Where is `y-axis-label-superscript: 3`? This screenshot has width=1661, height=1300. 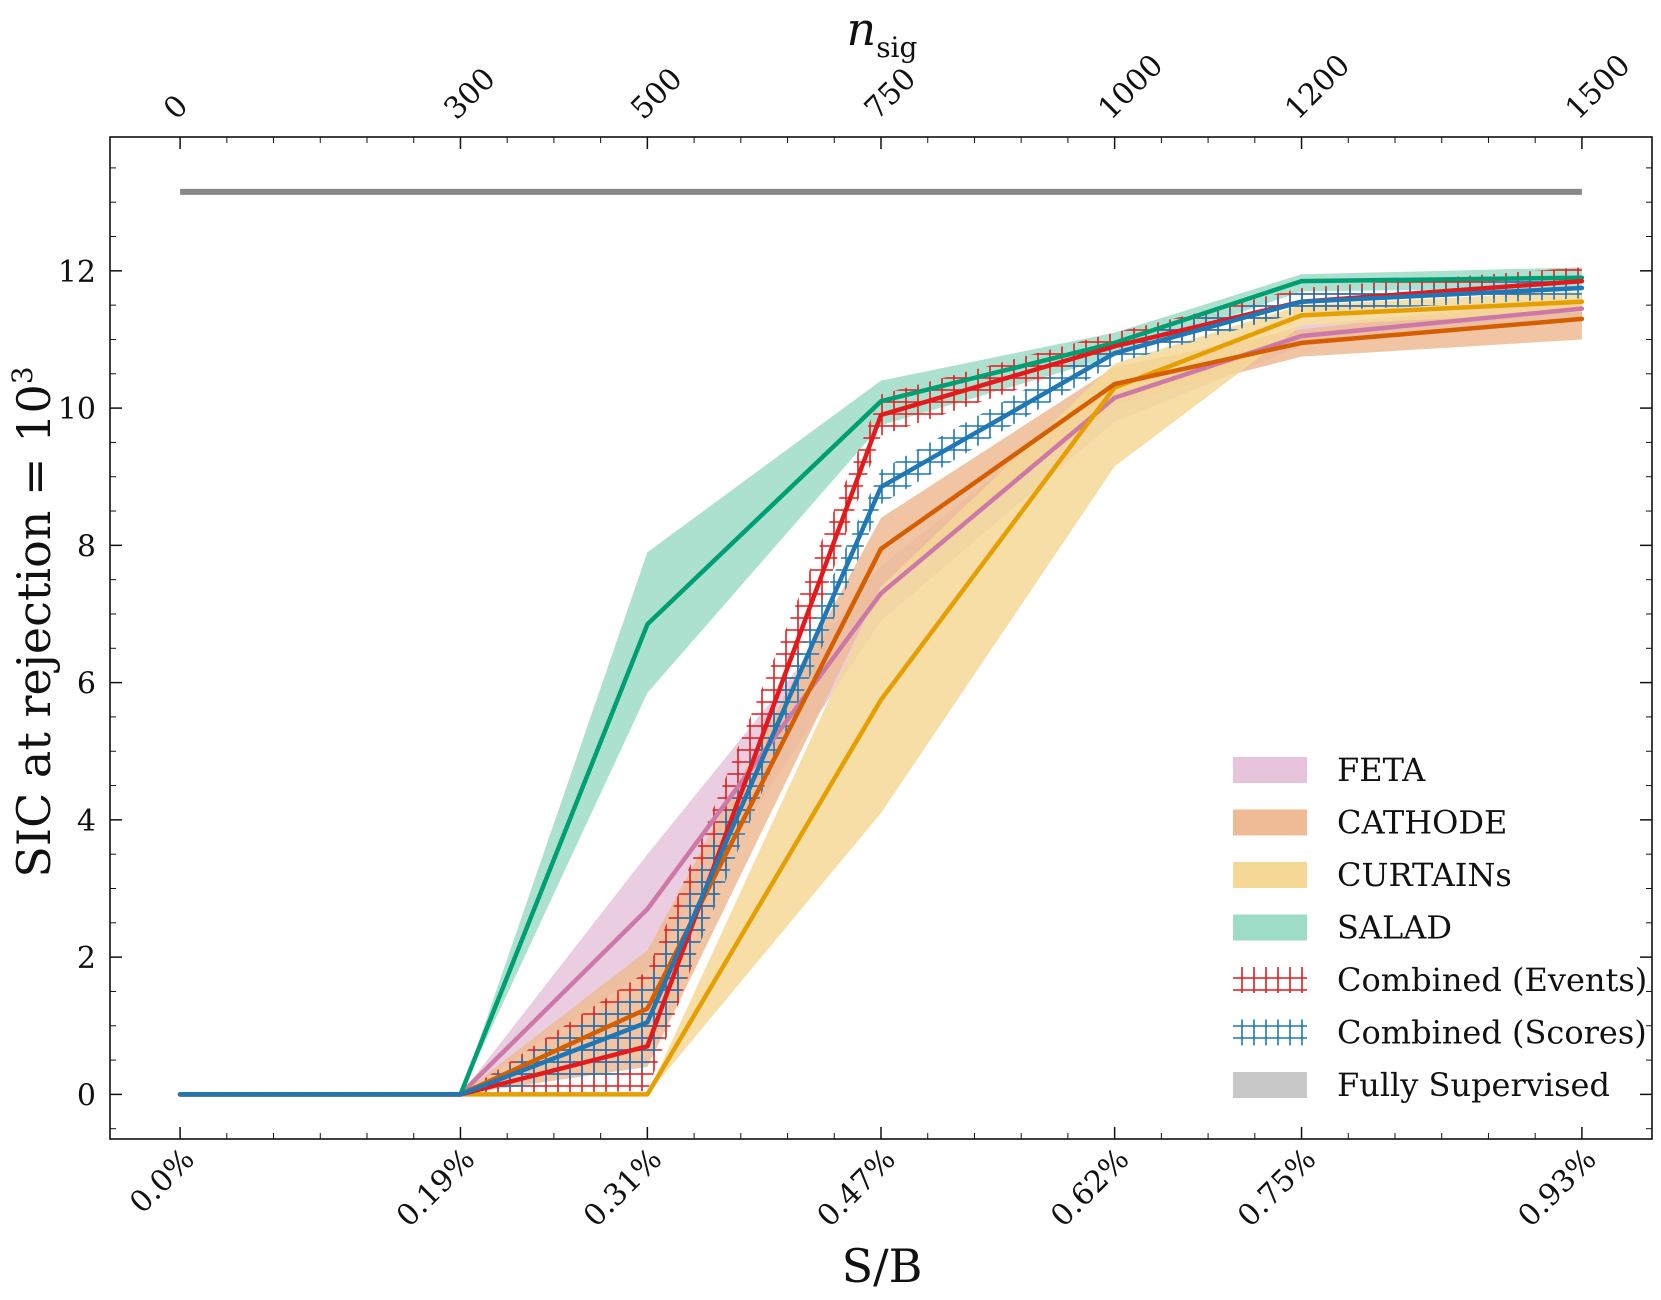 y-axis-label-superscript: 3 is located at coordinates (22, 375).